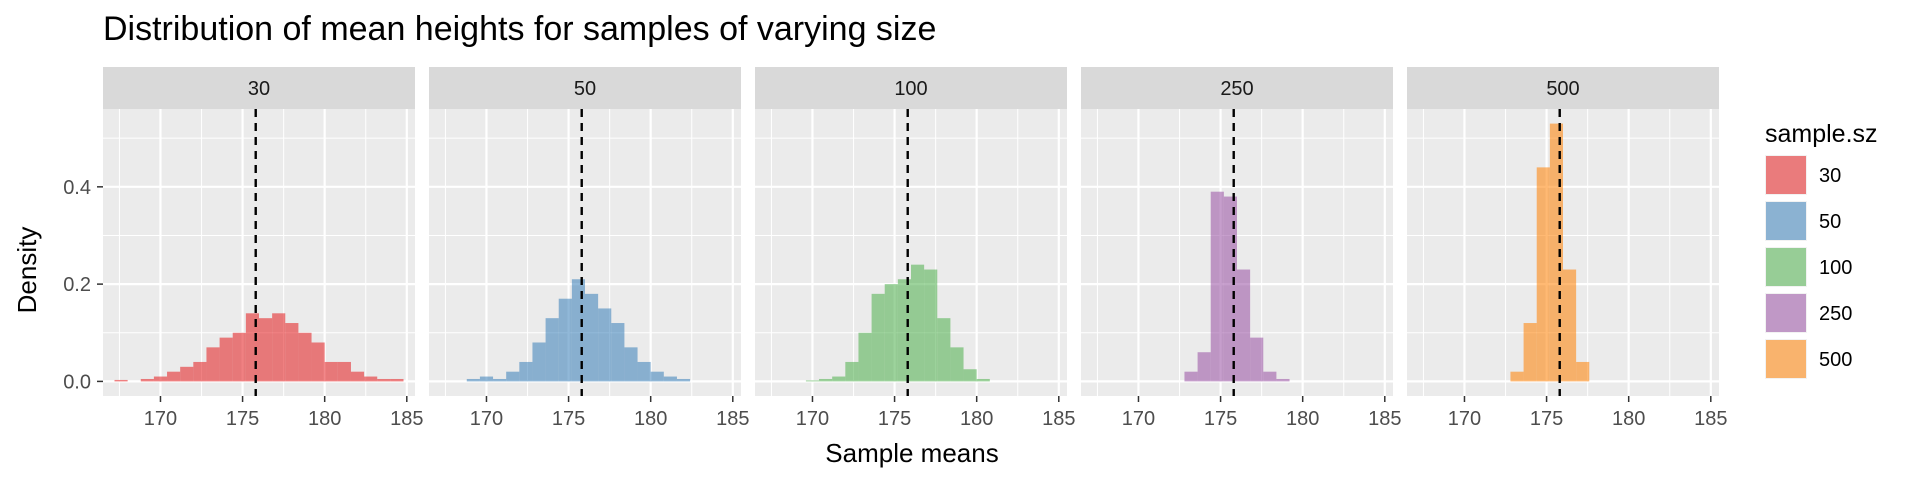  What do you see at coordinates (1567, 248) in the screenshot?
I see `facet-panel-500: 500 170 175 180 185` at bounding box center [1567, 248].